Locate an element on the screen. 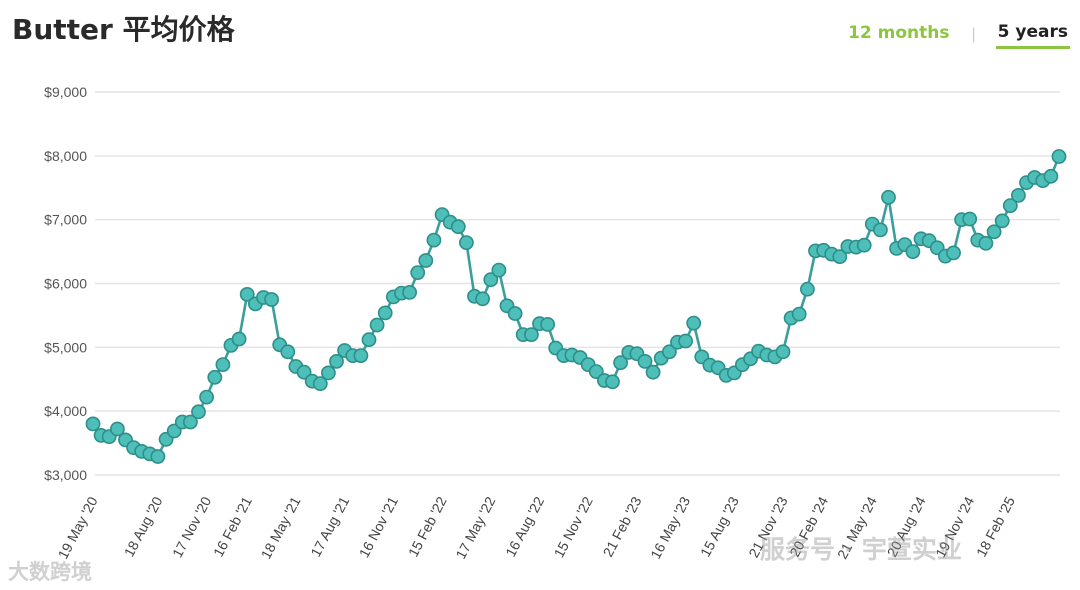 This screenshot has height=590, width=1080. x-tick-label: 16 May '23 is located at coordinates (670, 528).